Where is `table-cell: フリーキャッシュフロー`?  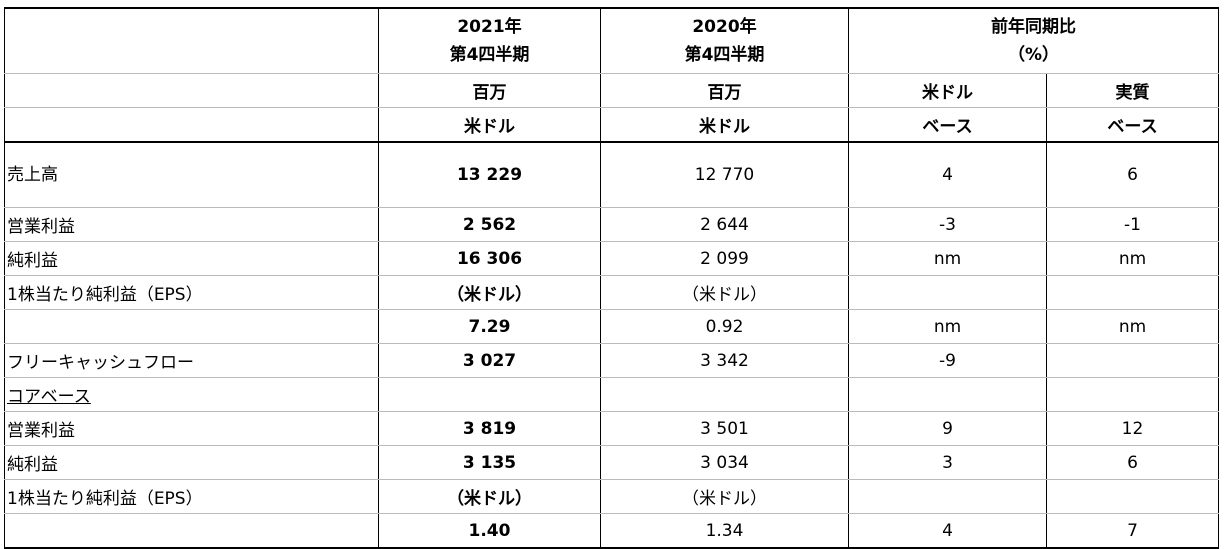
table-cell: フリーキャッシュフロー is located at coordinates (191, 360).